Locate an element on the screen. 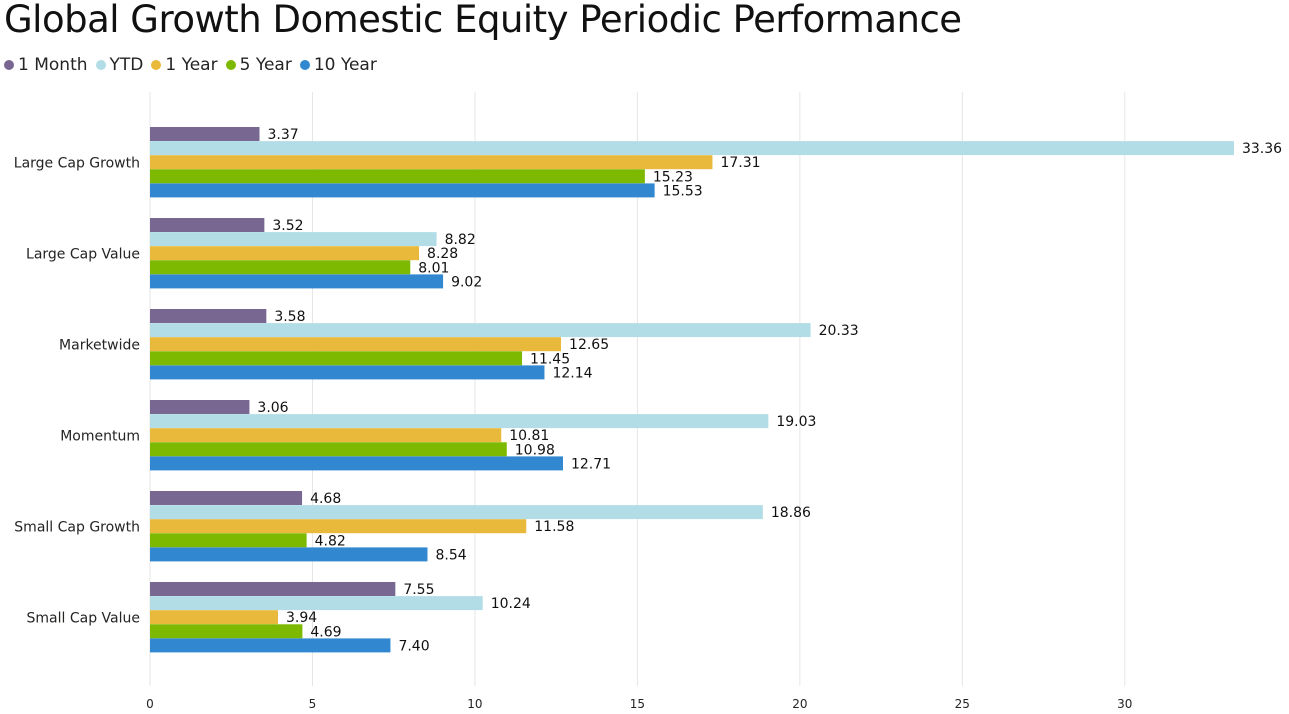 The width and height of the screenshot is (1289, 714). x-tick-label: 0 is located at coordinates (150, 704).